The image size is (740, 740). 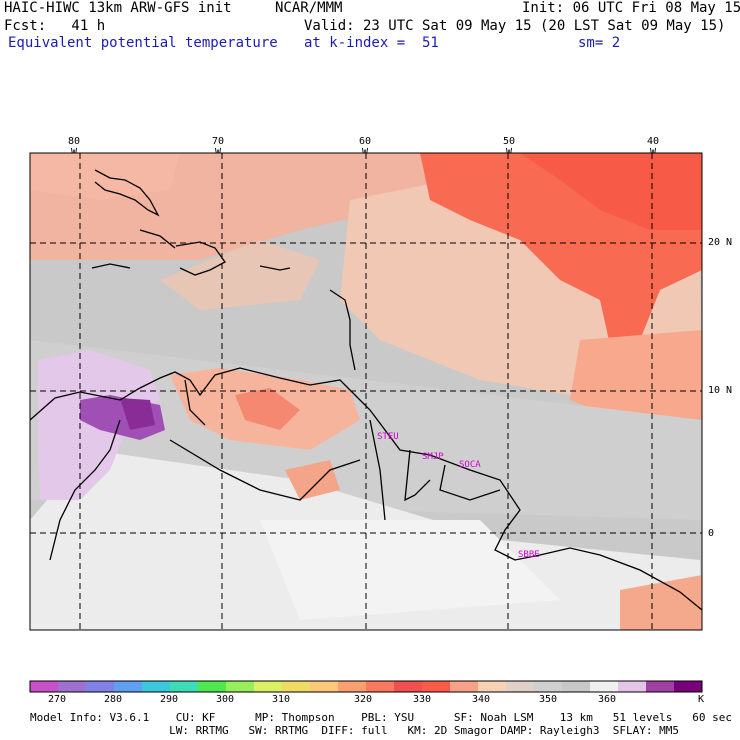 What do you see at coordinates (422, 699) in the screenshot?
I see `cbar-tick-330: 330` at bounding box center [422, 699].